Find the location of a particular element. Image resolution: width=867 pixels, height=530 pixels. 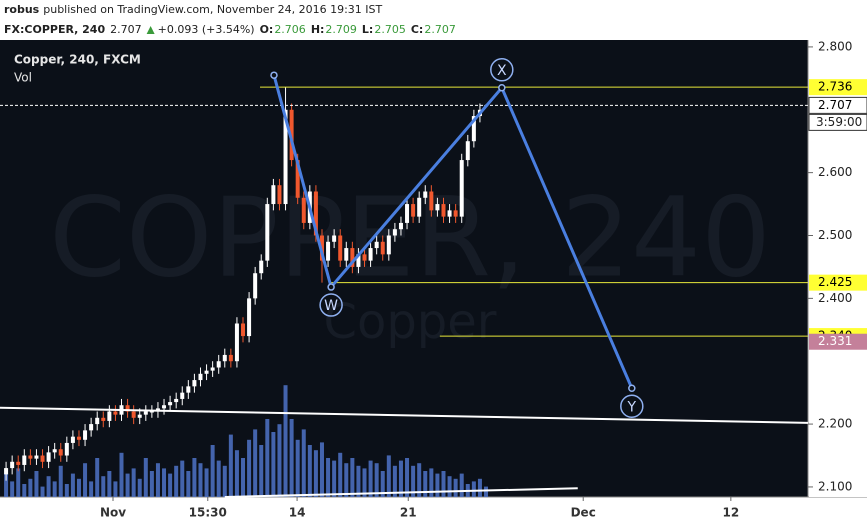

ohlc-value: 2.706 is located at coordinates (290, 29).